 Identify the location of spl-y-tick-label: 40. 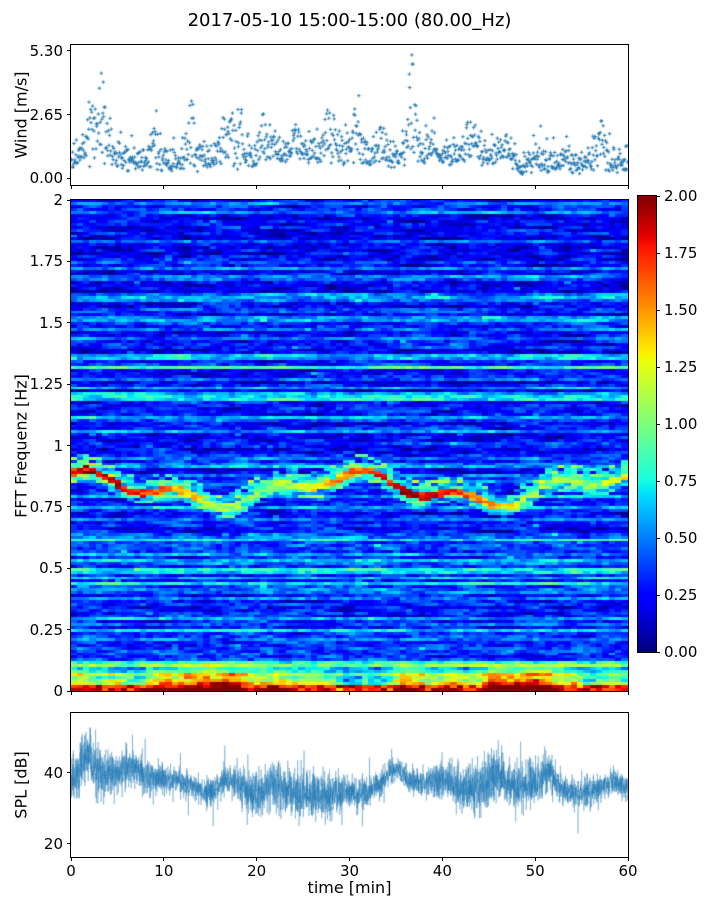
(53, 772).